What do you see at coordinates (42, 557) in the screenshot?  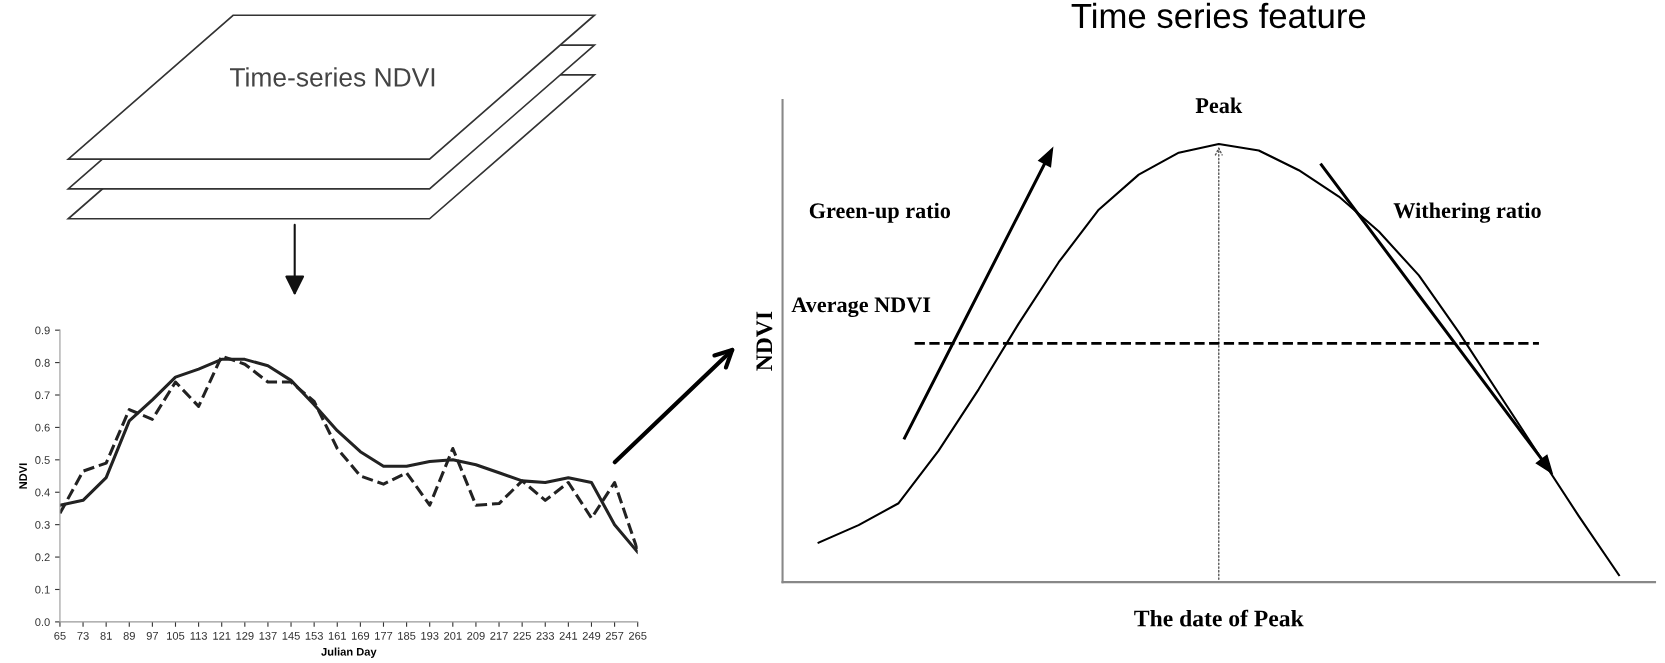 I see `y-tick-label: 0.2` at bounding box center [42, 557].